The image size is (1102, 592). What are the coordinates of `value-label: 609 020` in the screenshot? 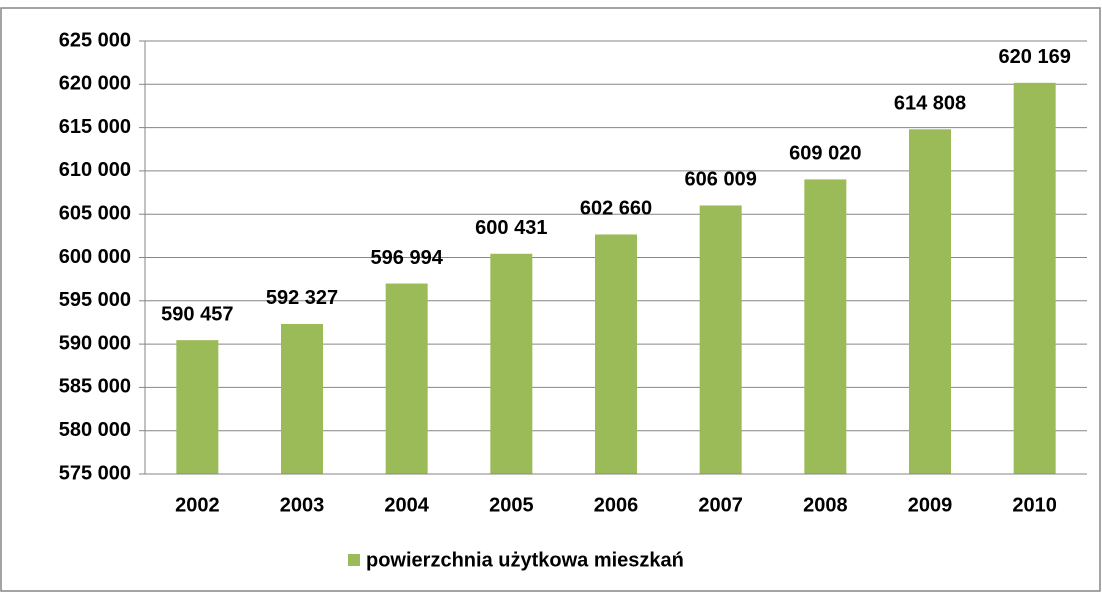 It's located at (825, 154).